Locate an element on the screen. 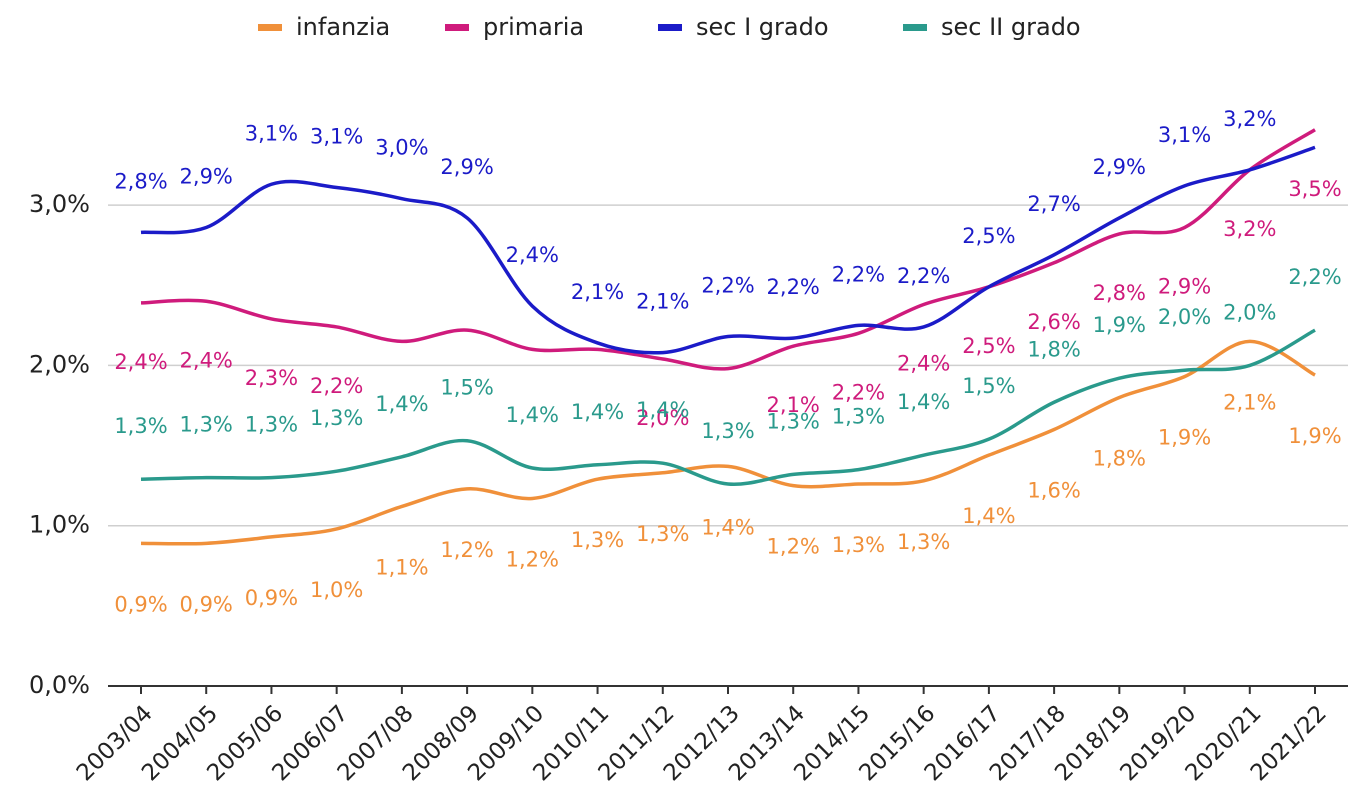 The height and width of the screenshot is (806, 1350). legend-label: infanzia is located at coordinates (343, 27).